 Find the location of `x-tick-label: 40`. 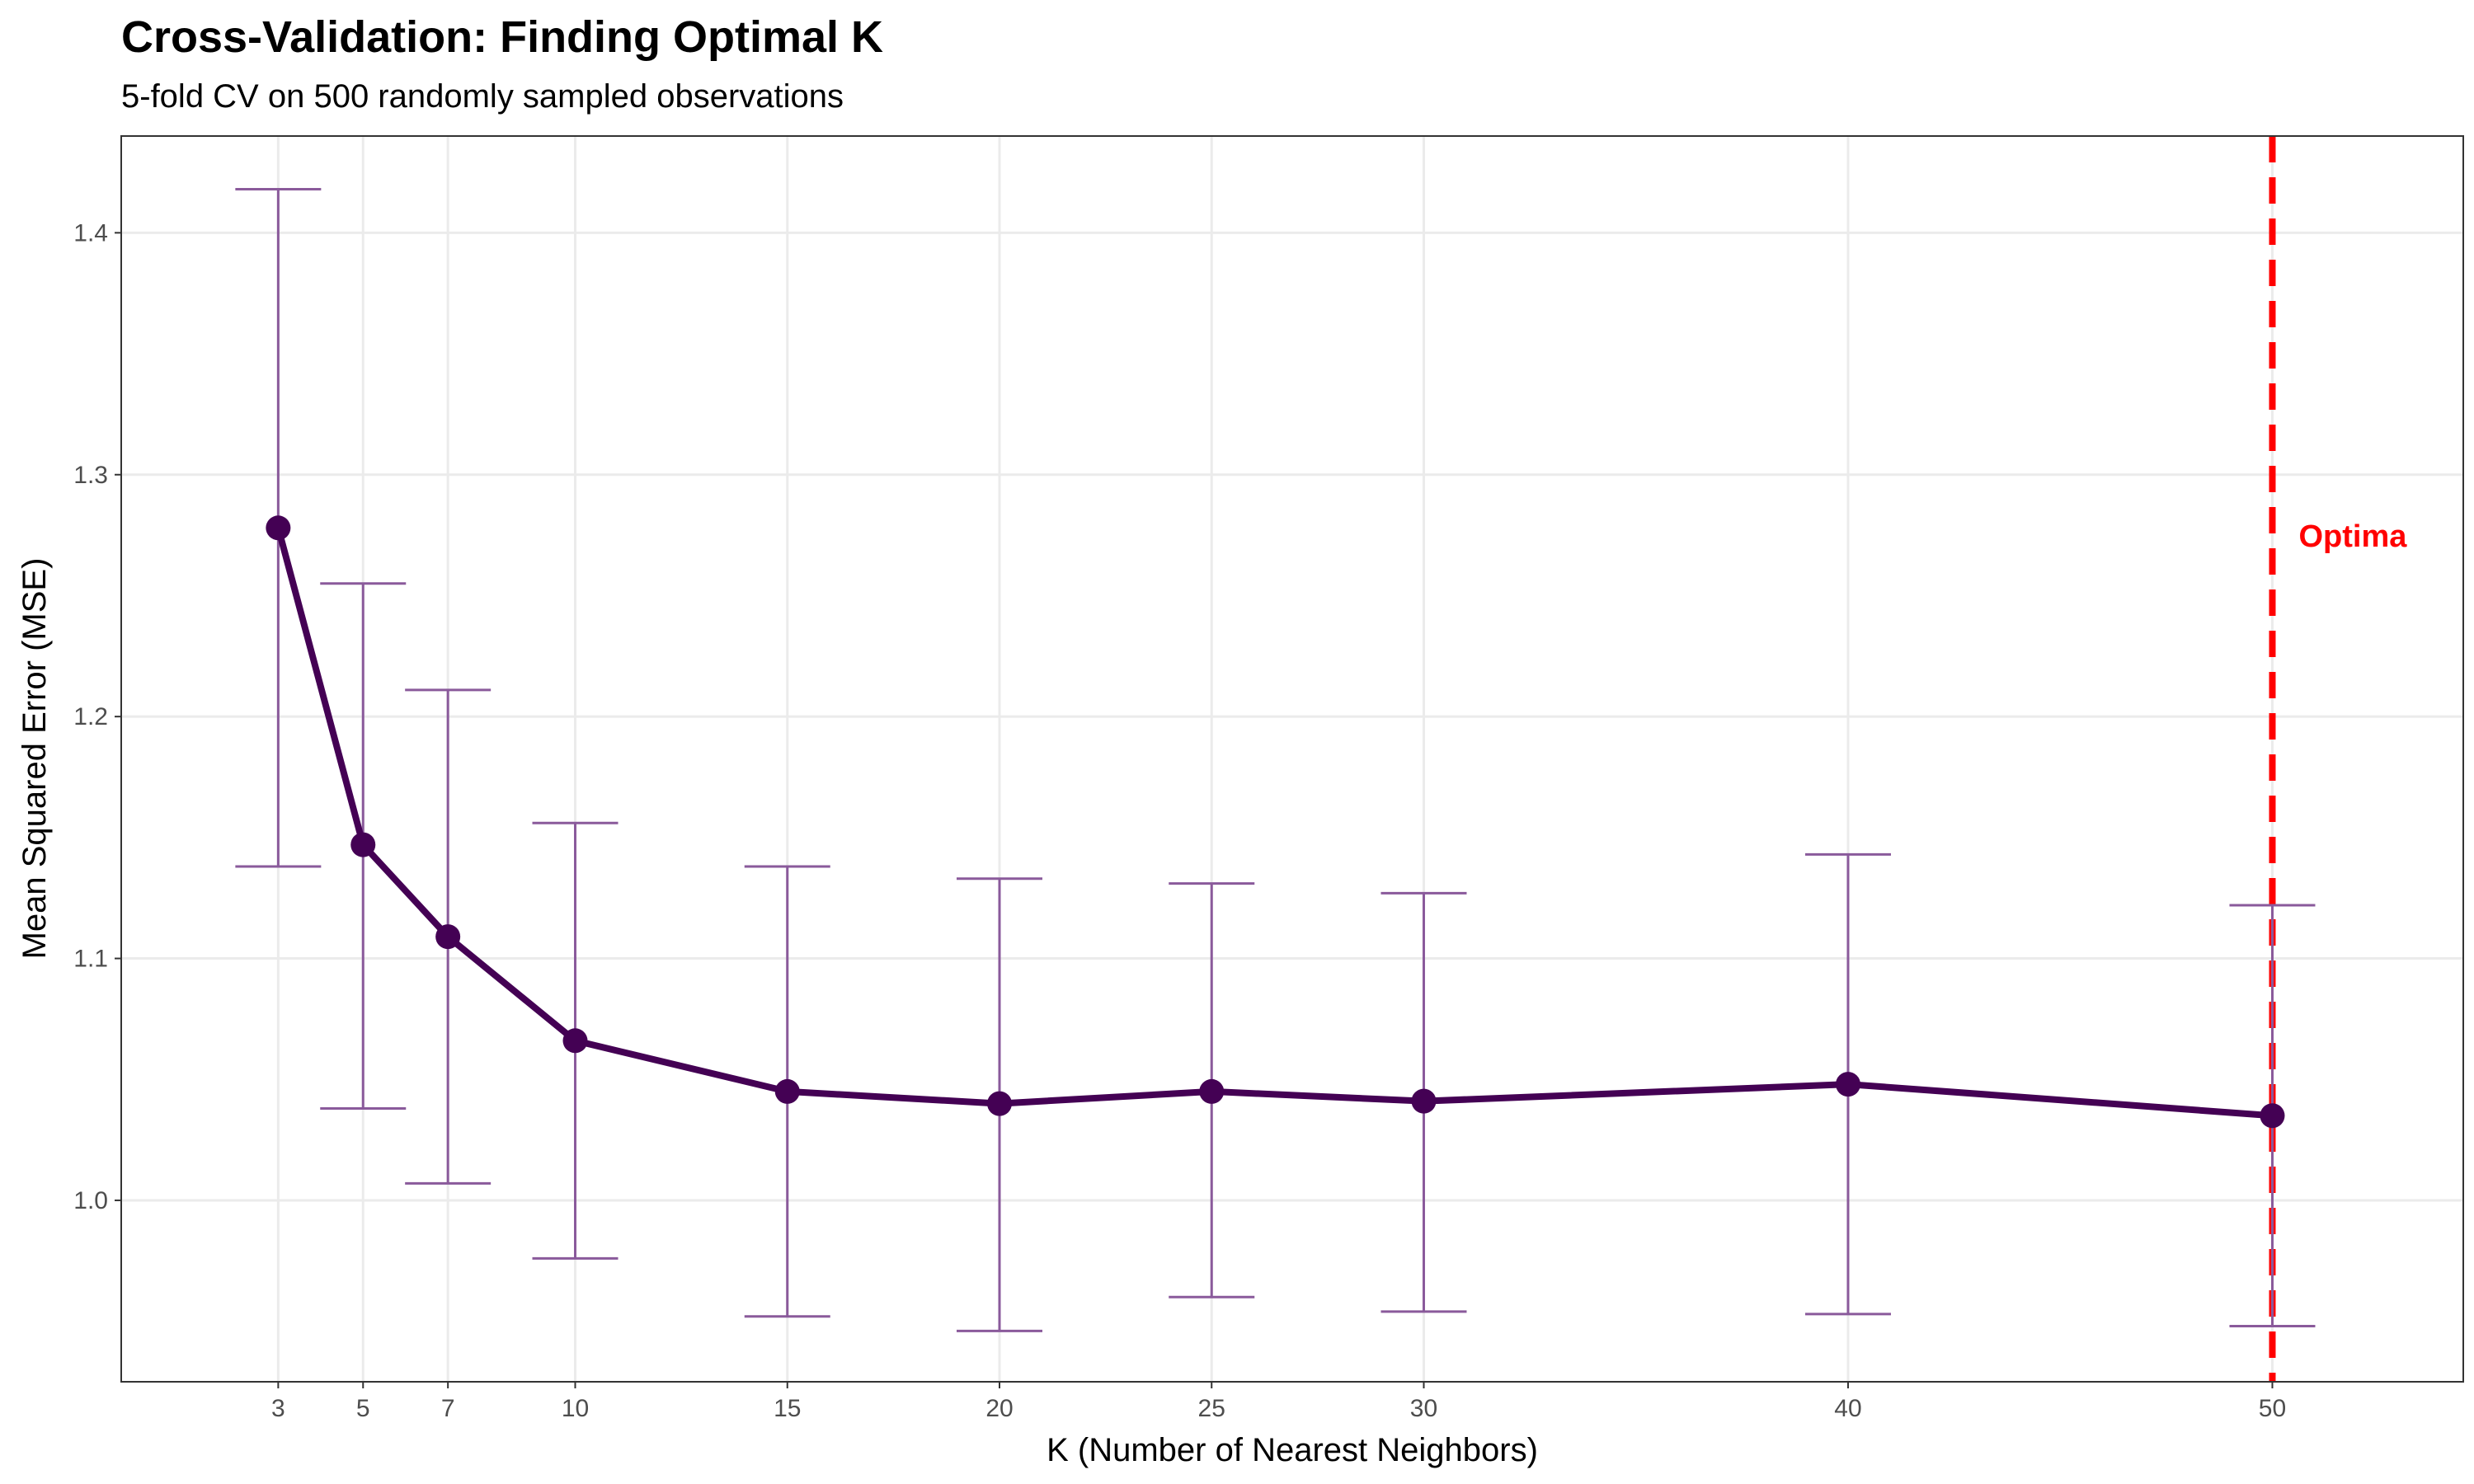

x-tick-label: 40 is located at coordinates (1847, 1408).